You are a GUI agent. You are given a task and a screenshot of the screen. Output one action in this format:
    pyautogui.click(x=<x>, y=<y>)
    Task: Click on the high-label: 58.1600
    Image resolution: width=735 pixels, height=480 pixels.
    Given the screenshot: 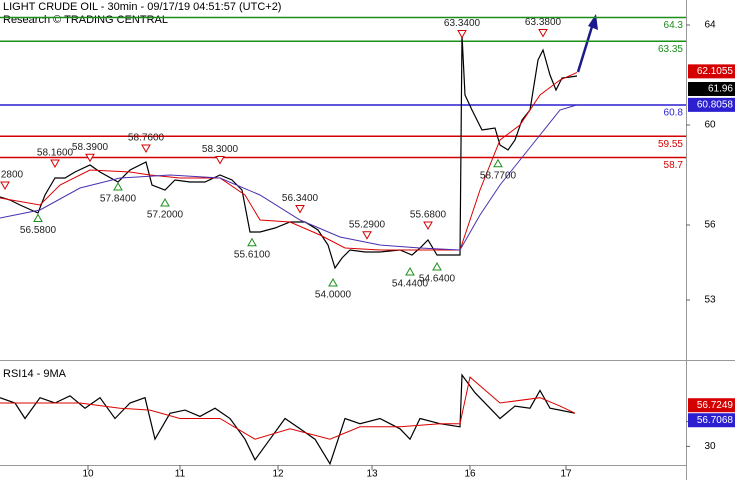 What is the action you would take?
    pyautogui.click(x=55, y=153)
    